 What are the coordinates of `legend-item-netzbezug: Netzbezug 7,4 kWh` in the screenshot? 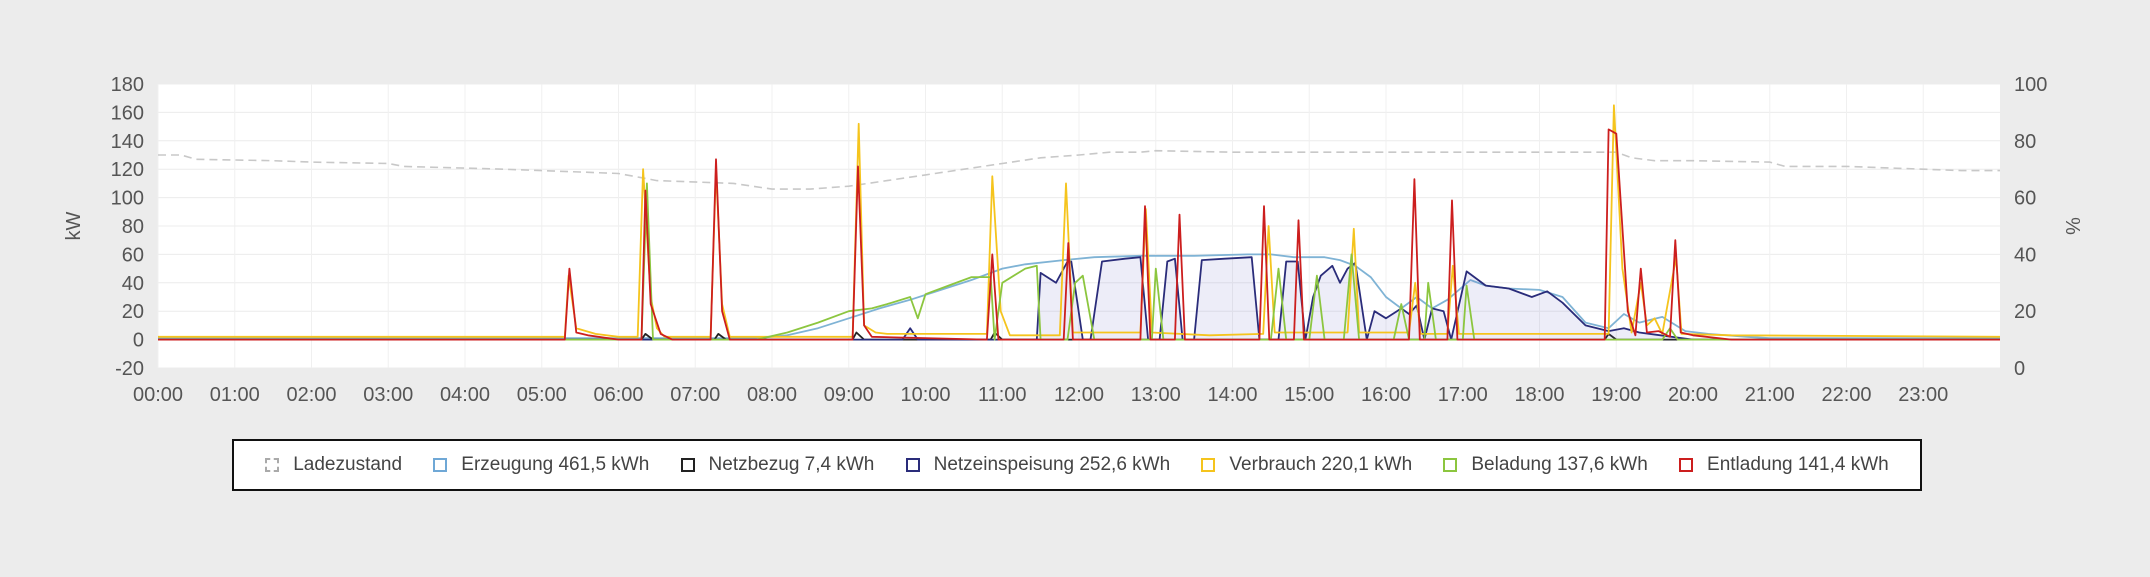 It's located at (777, 465).